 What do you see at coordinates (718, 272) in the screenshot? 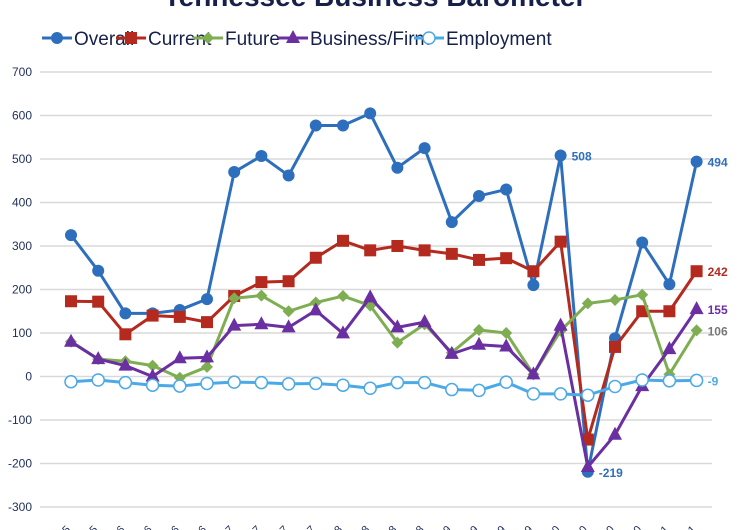
I see `data-label: 242` at bounding box center [718, 272].